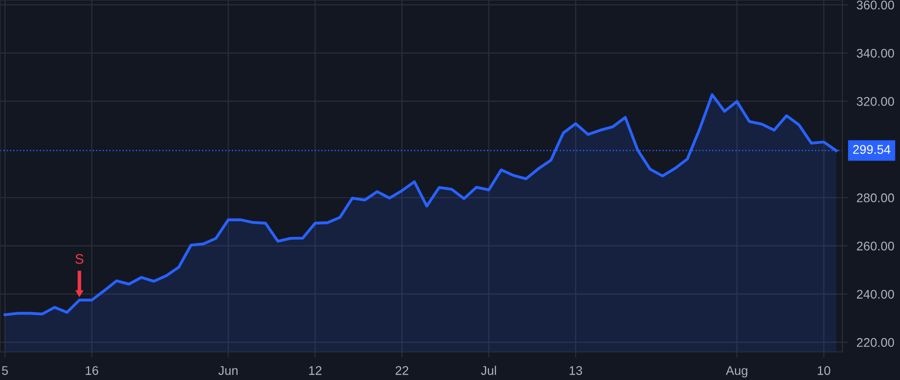  Describe the element at coordinates (824, 370) in the screenshot. I see `x-tick-label: 10` at that location.